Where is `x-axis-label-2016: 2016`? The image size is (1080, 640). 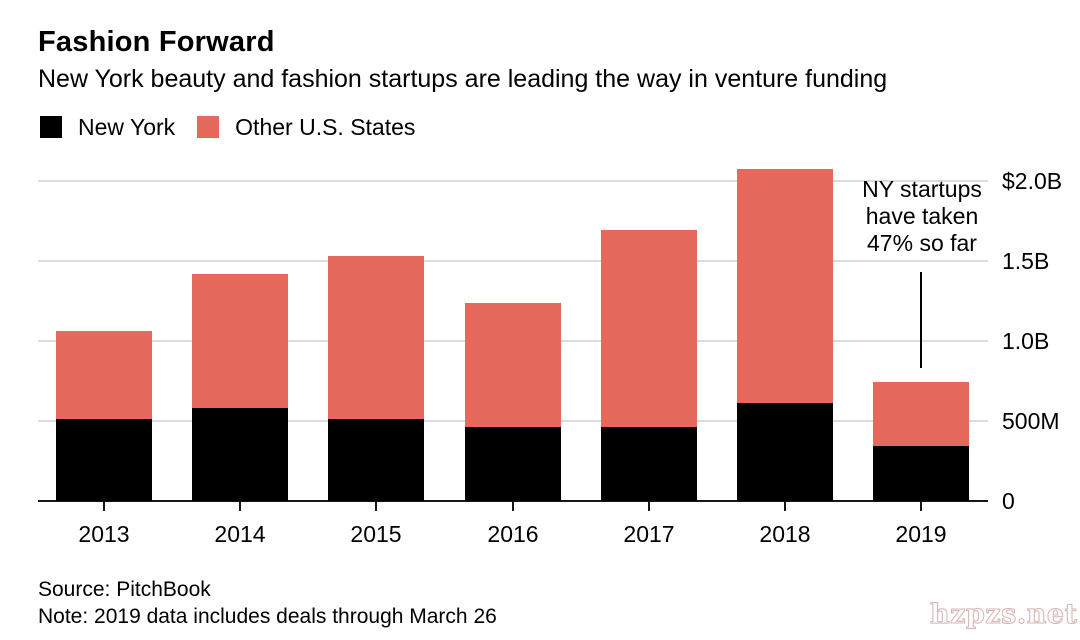
x-axis-label-2016: 2016 is located at coordinates (513, 534).